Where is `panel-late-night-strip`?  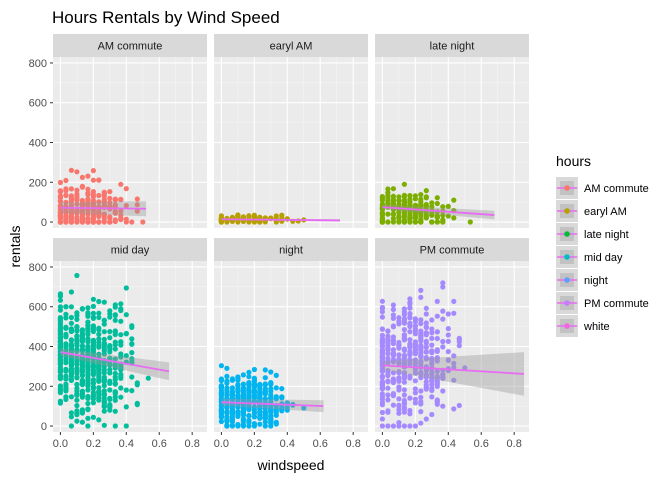 panel-late-night-strip is located at coordinates (452, 45).